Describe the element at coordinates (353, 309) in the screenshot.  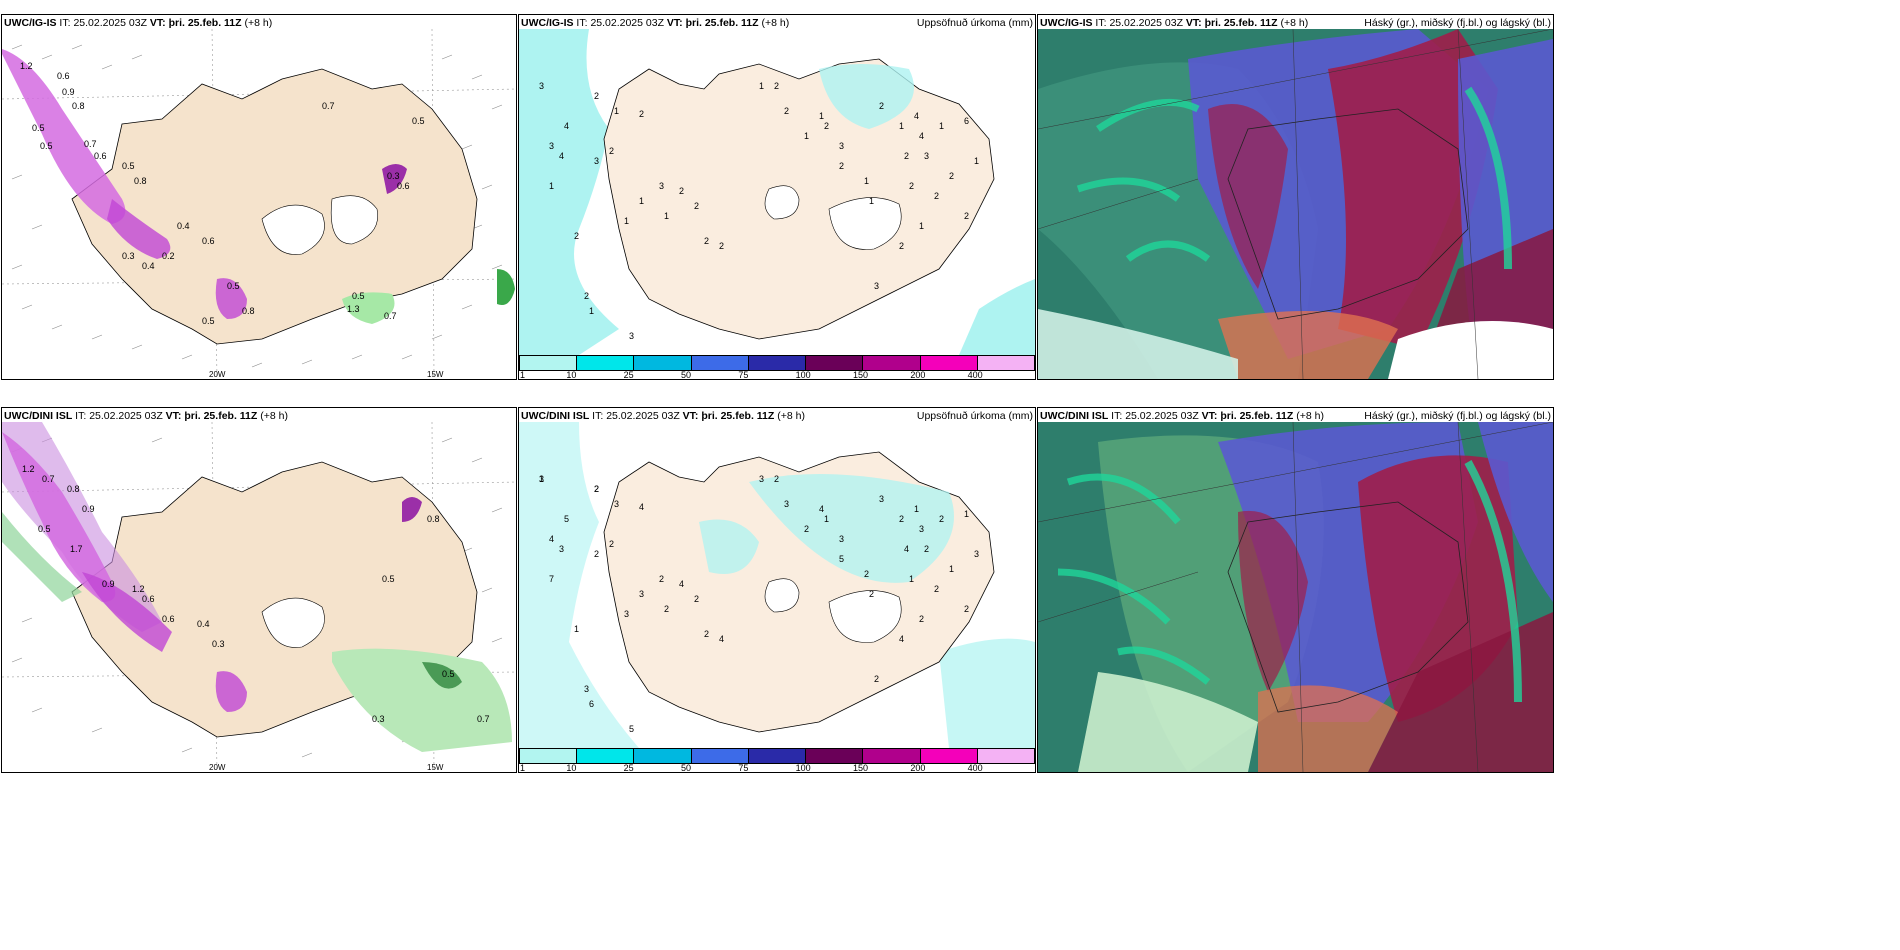
I see `map-value-label: 1.3` at that location.